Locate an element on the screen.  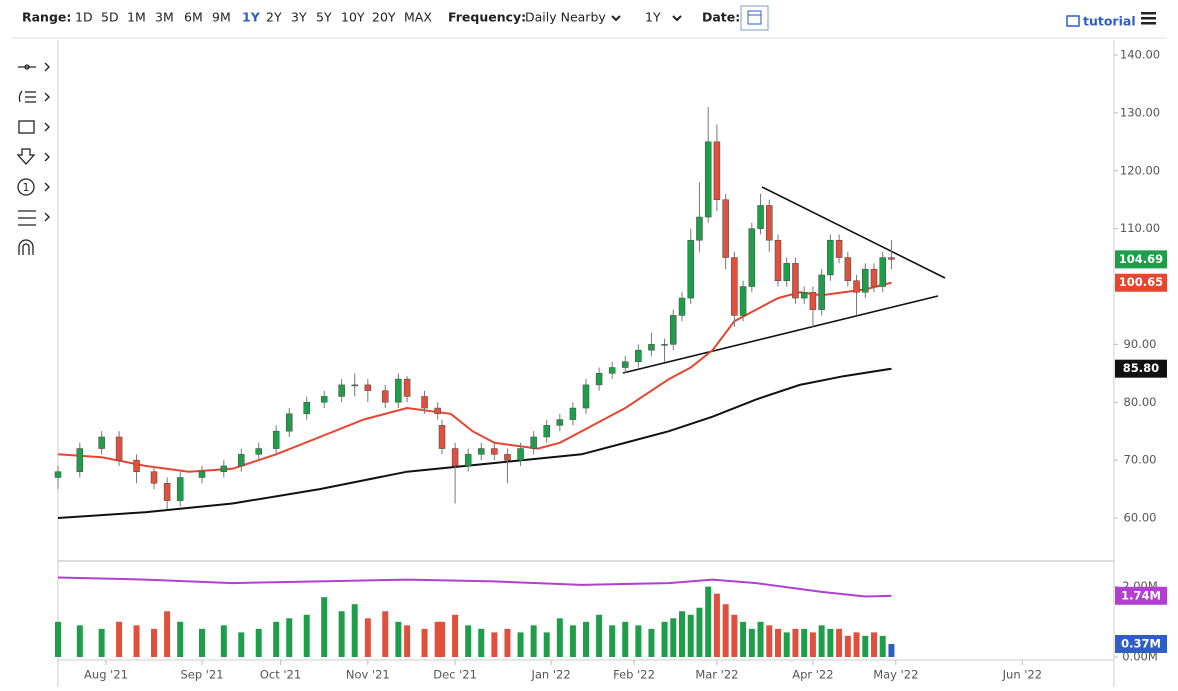
x-tick-label: Oct '21 is located at coordinates (280, 675).